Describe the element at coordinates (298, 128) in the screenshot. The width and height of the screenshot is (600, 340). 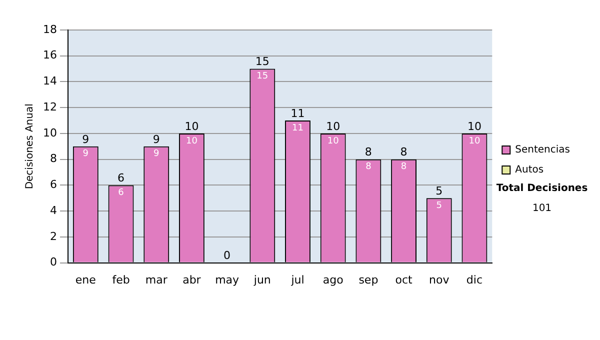
I see `data-label: 11` at that location.